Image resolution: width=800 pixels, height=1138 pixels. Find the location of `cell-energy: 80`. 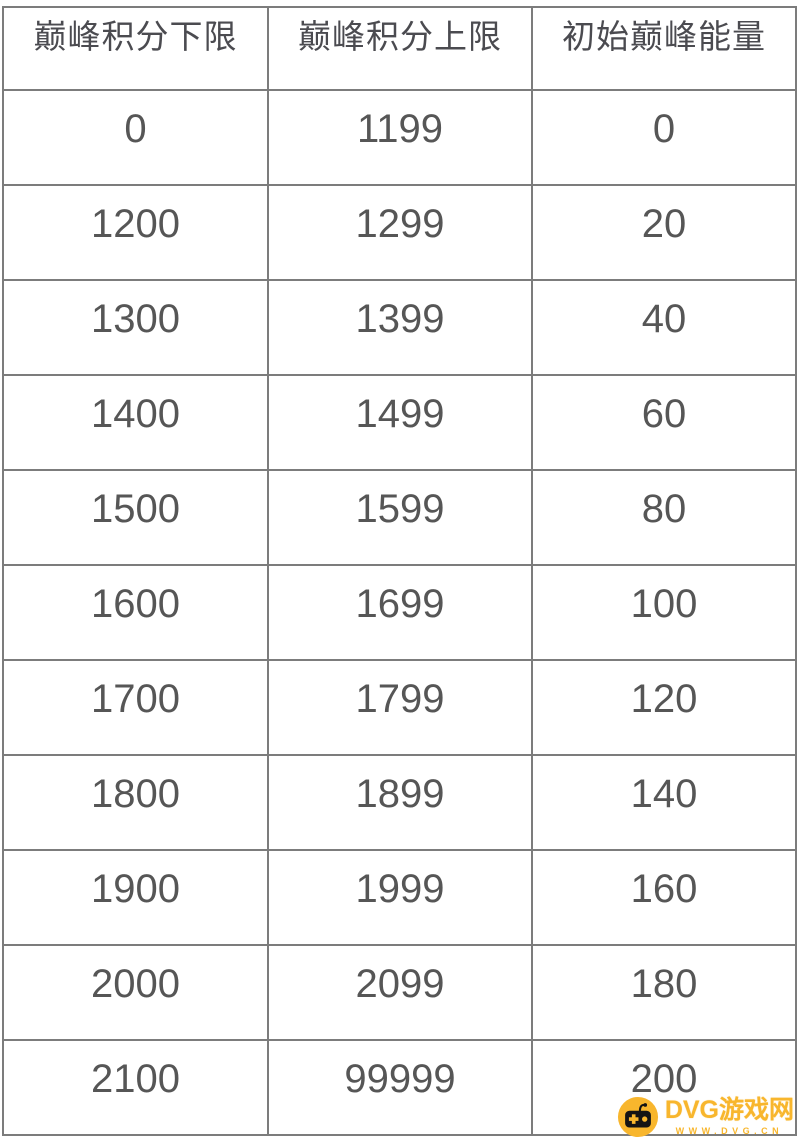

cell-energy: 80 is located at coordinates (664, 517).